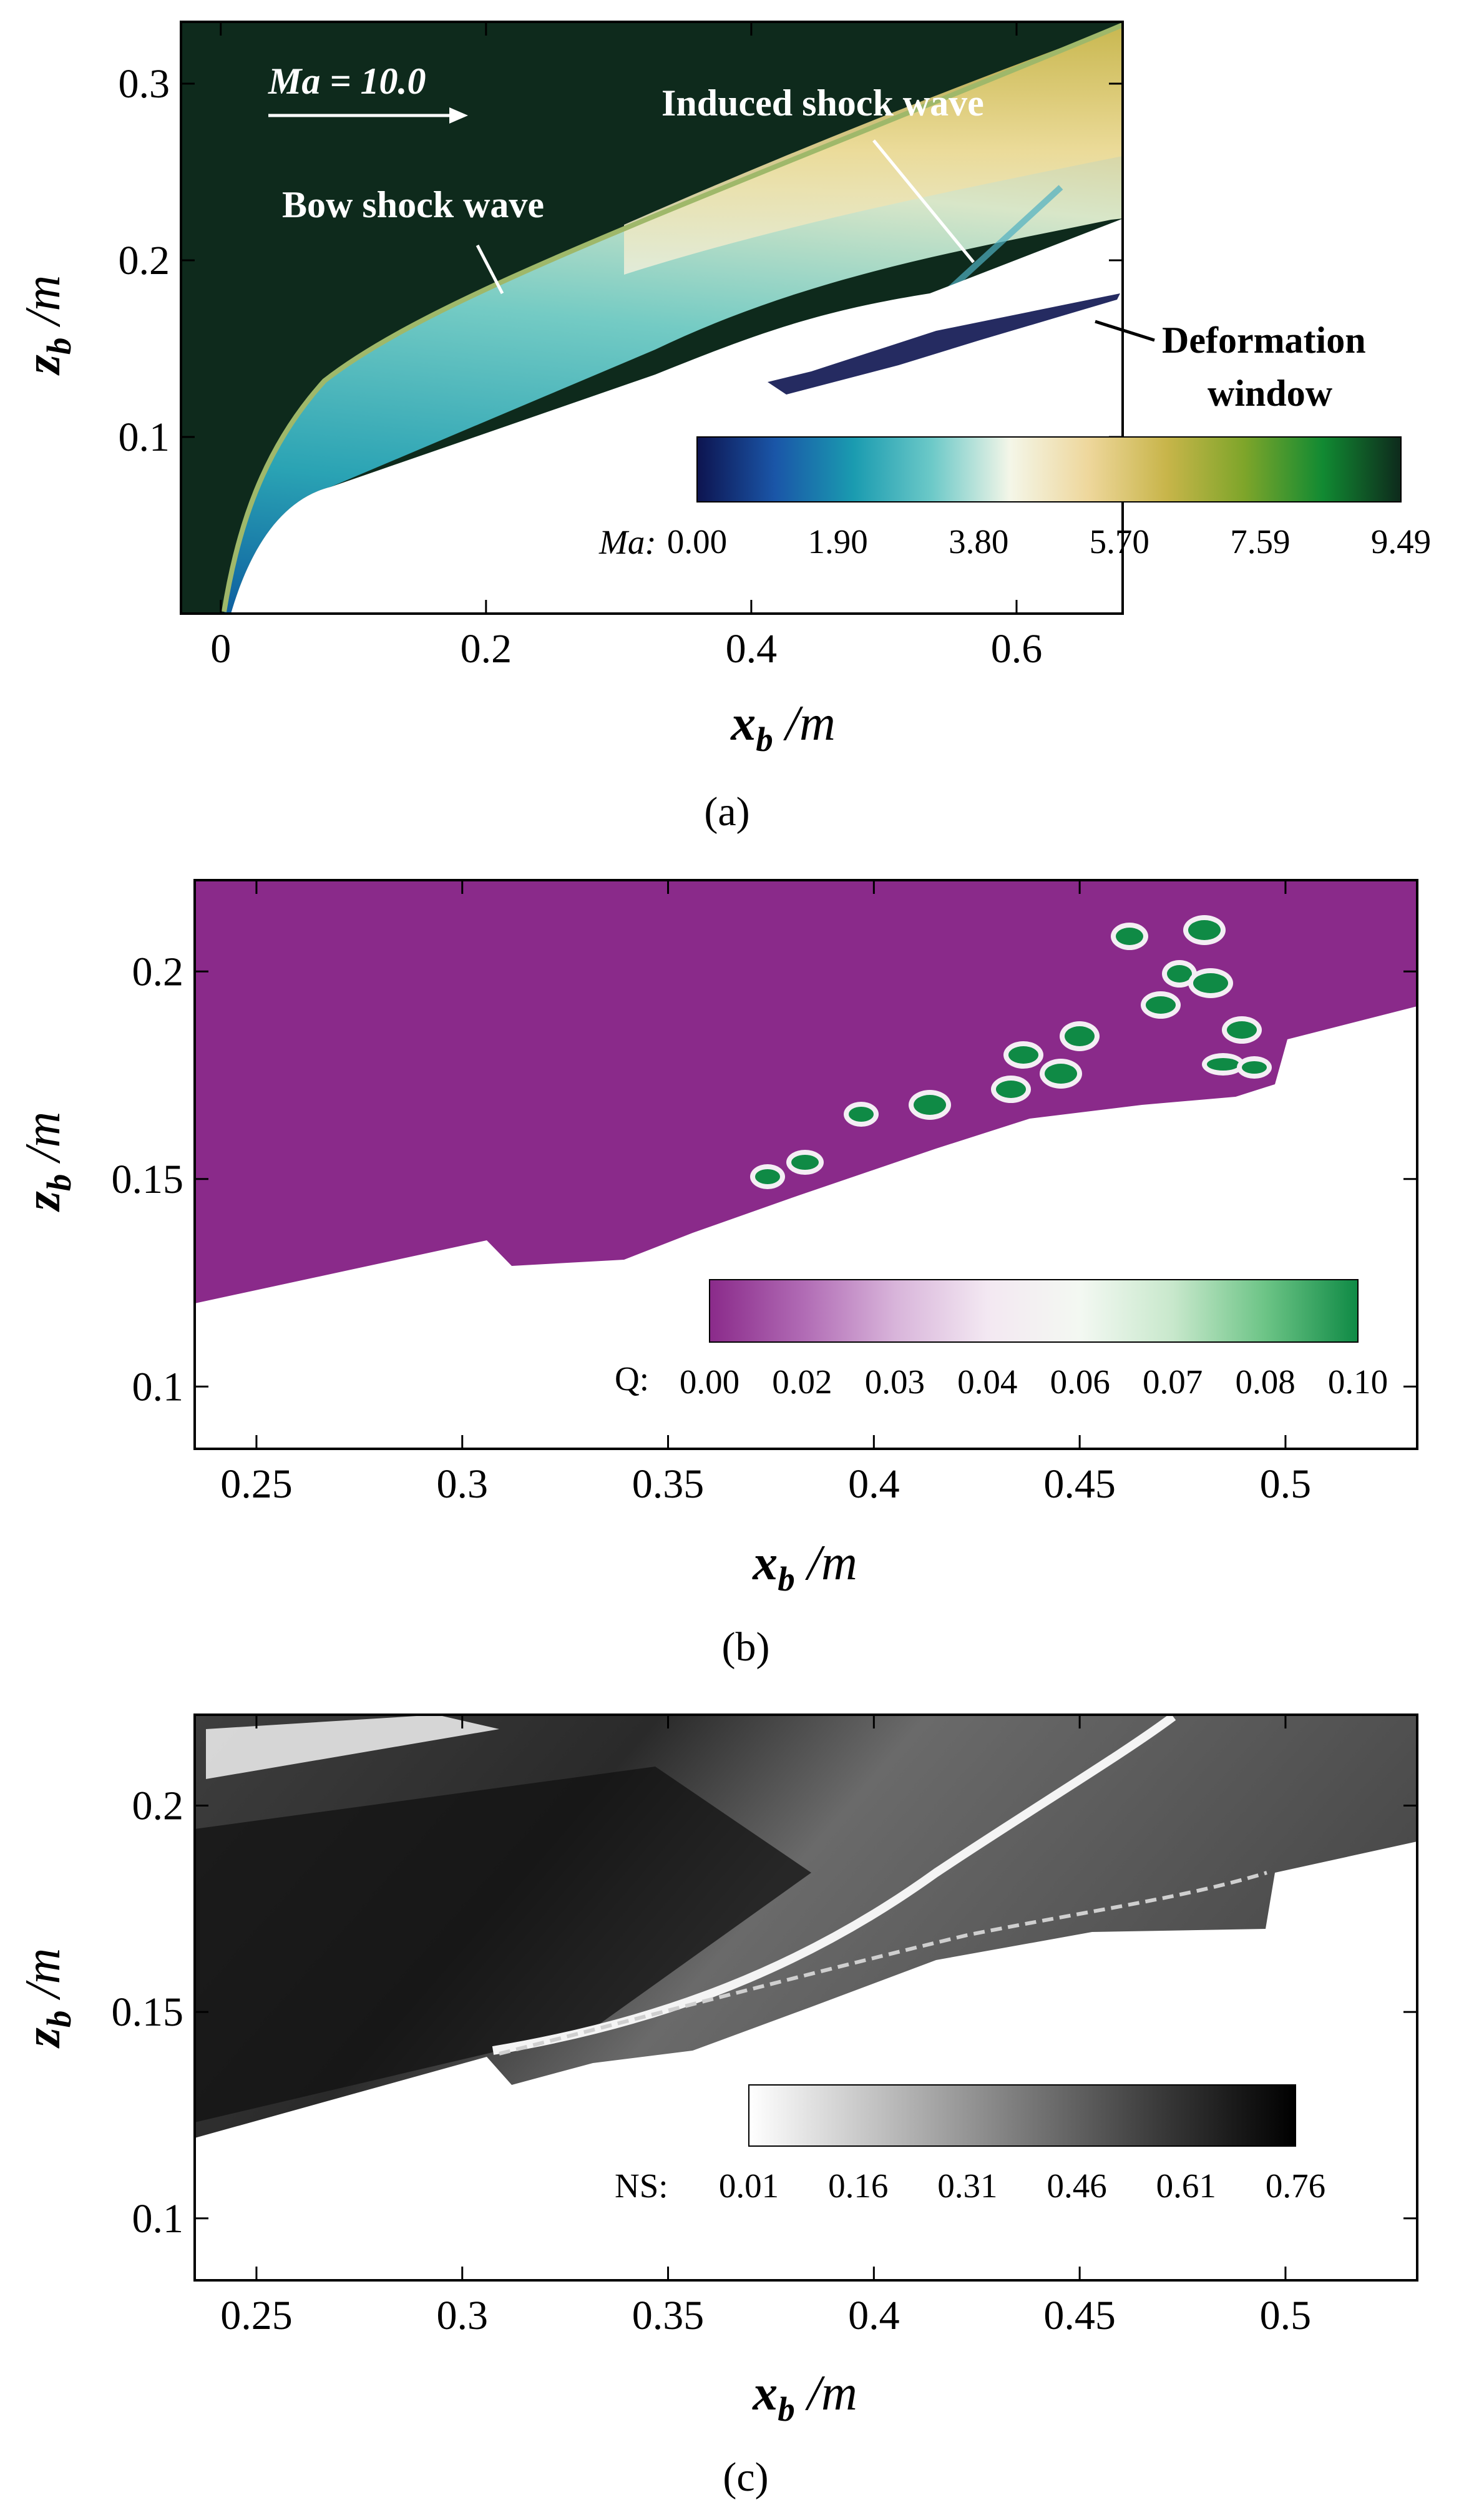  I want to click on colorbar-tick-label: 5.70, so click(1119, 541).